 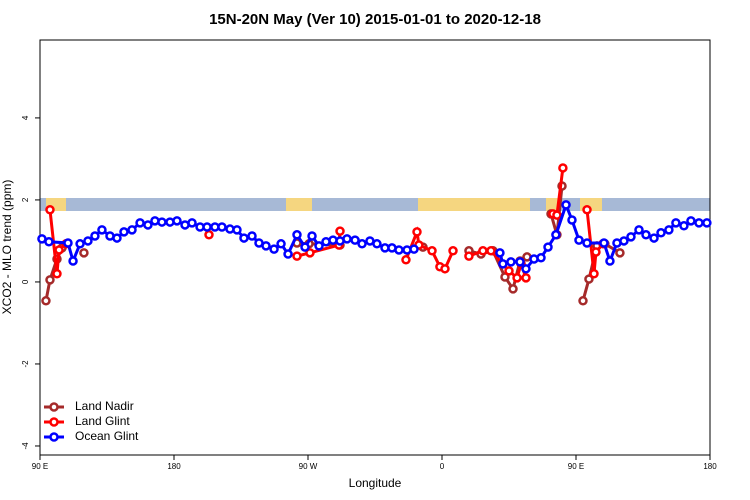 What do you see at coordinates (25, 281) in the screenshot?
I see `y-tick-label: 0` at bounding box center [25, 281].